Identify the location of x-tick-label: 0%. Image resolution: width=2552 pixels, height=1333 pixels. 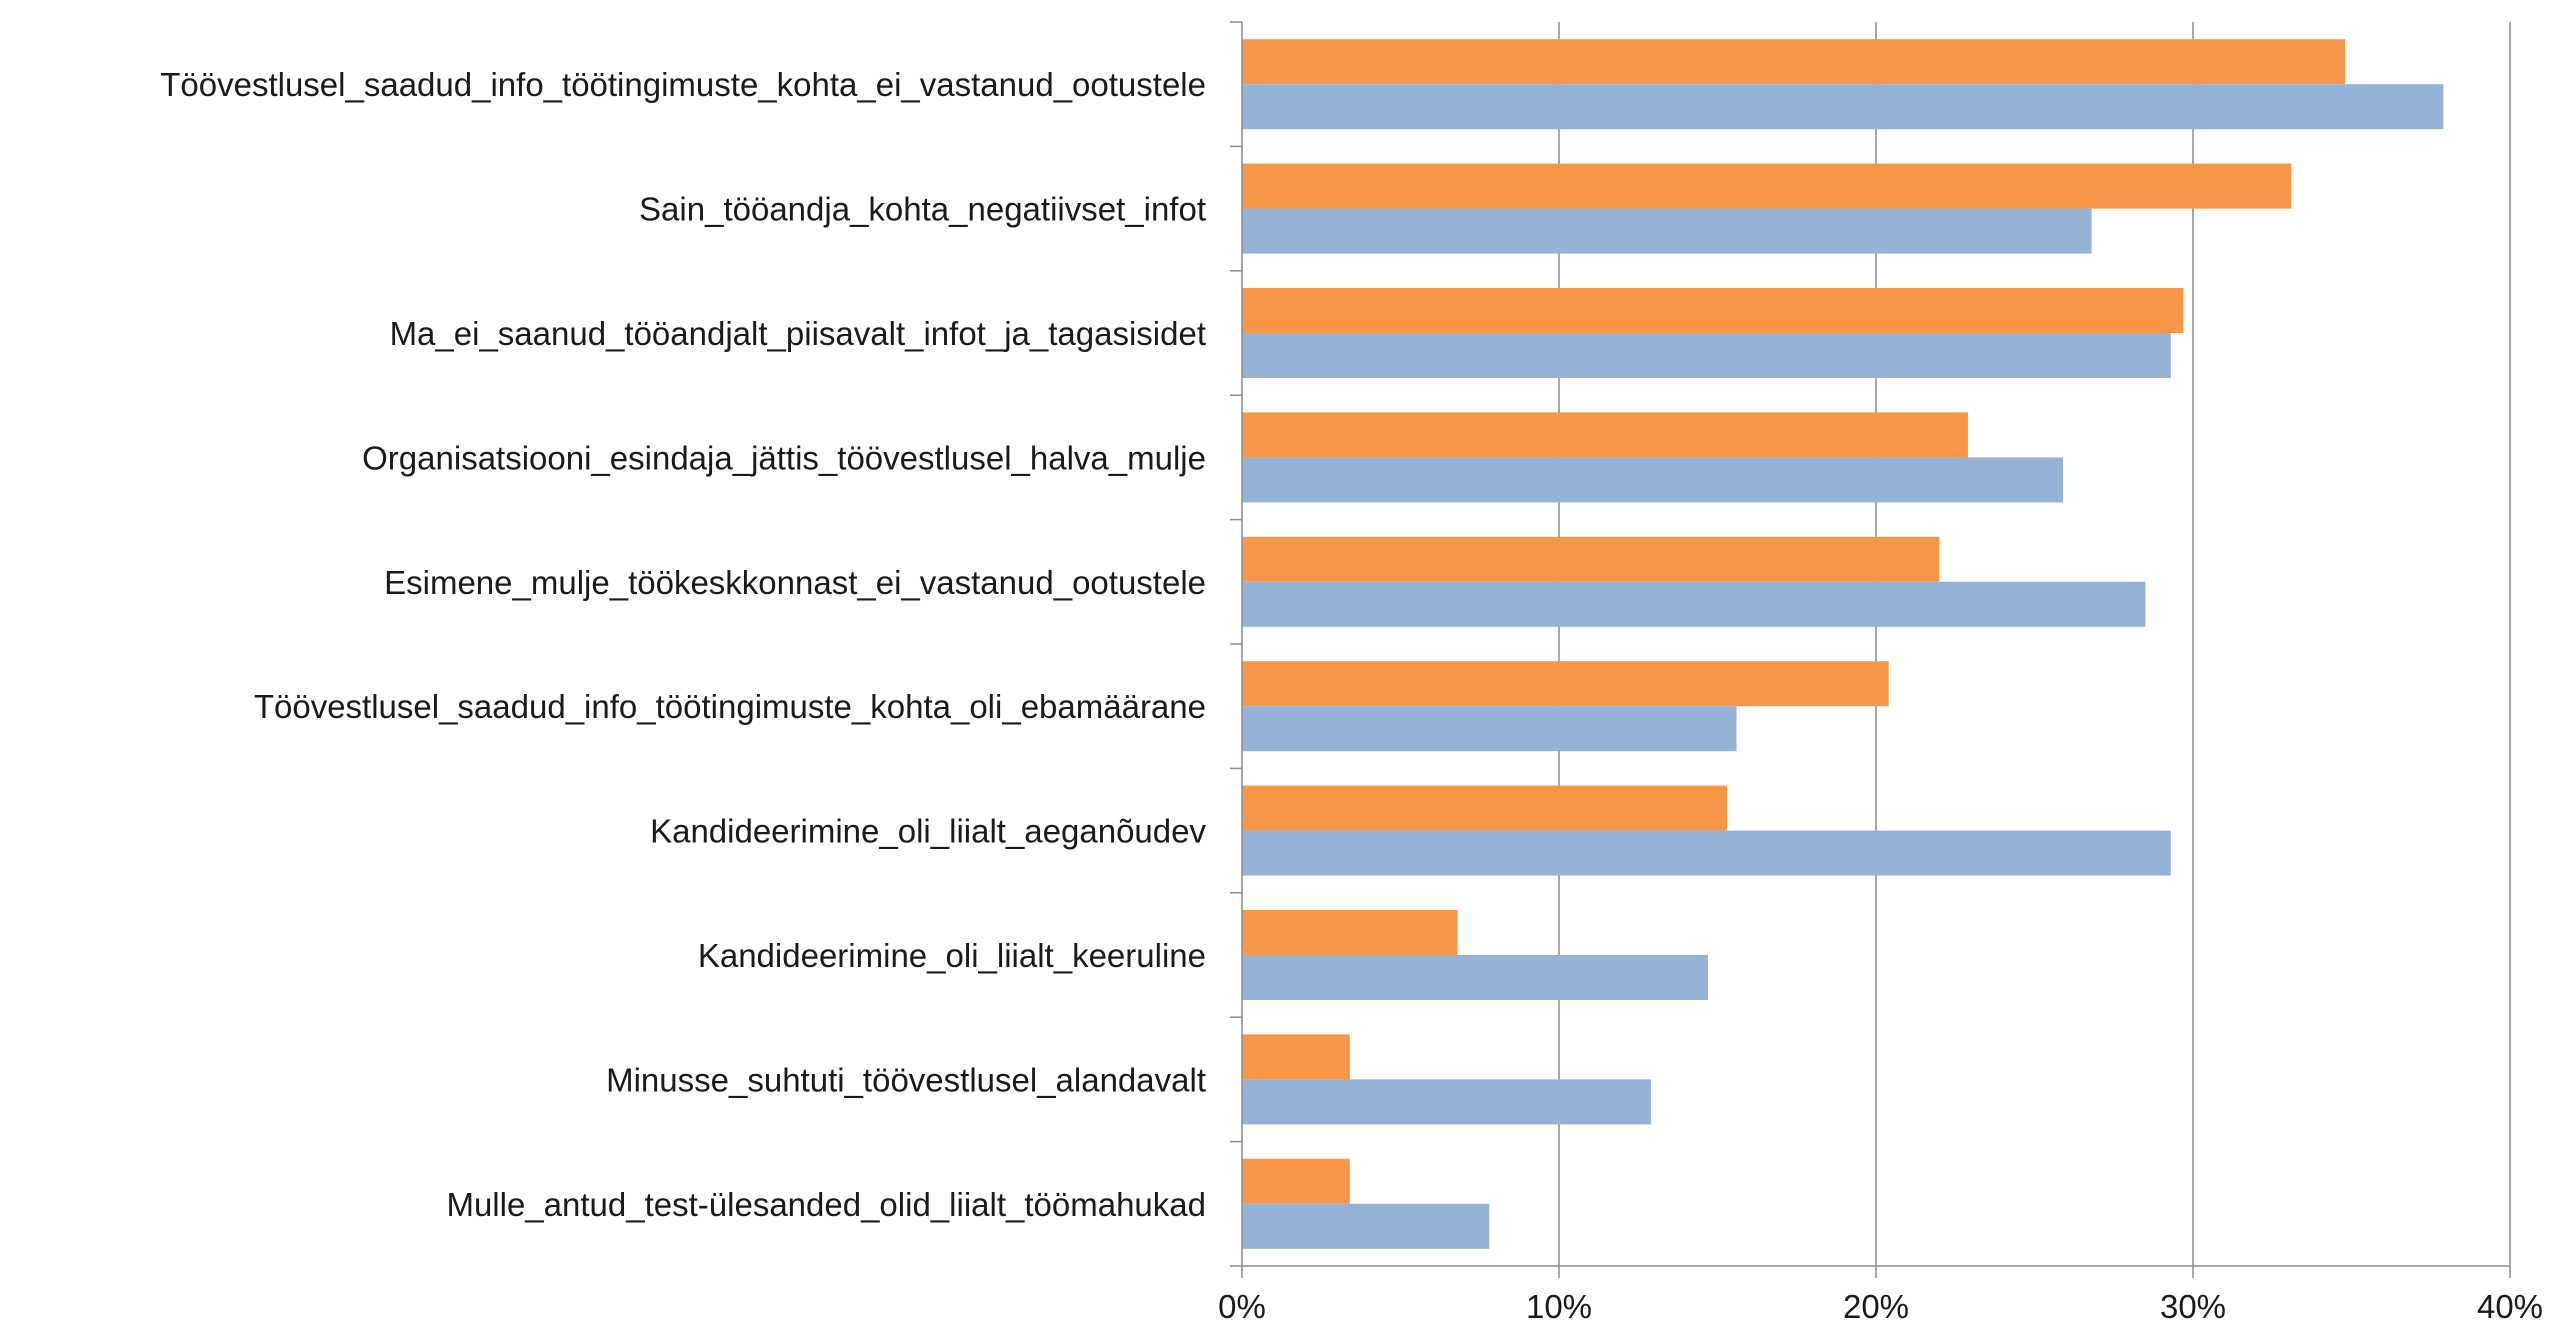
(1242, 1306).